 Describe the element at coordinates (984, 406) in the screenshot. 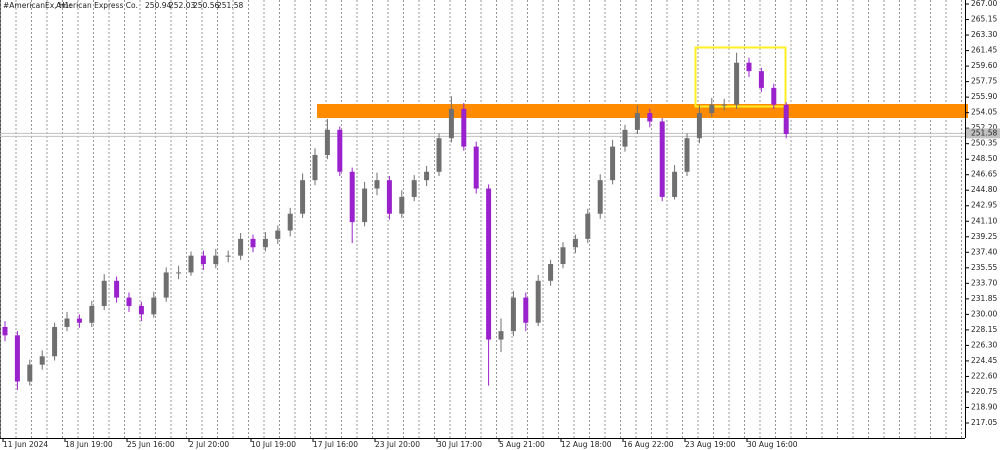

I see `y-tick-label: 218.90` at that location.